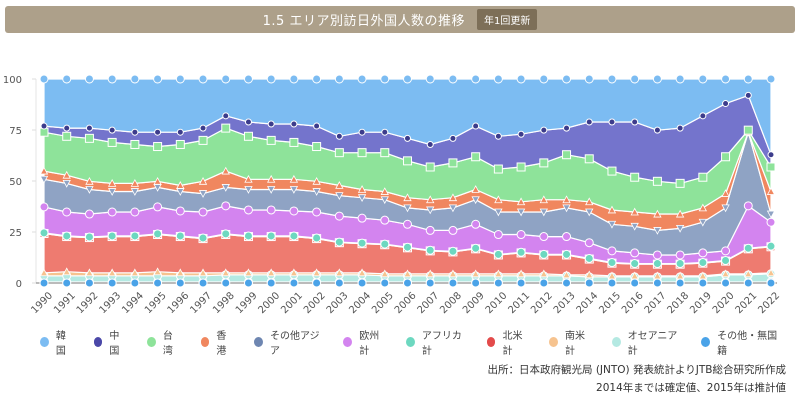 The image size is (800, 406). Describe the element at coordinates (508, 342) in the screenshot. I see `legend-item: 北米計` at that location.